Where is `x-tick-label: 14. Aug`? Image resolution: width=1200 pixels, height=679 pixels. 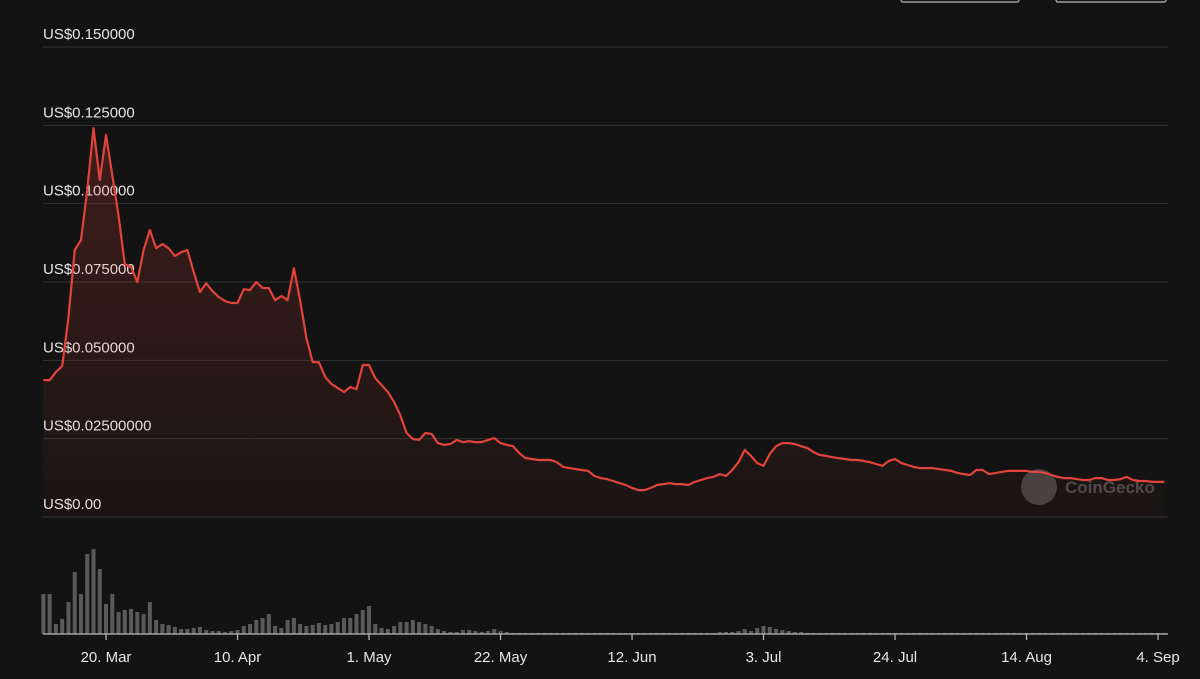
x-tick-label: 14. Aug is located at coordinates (1026, 657).